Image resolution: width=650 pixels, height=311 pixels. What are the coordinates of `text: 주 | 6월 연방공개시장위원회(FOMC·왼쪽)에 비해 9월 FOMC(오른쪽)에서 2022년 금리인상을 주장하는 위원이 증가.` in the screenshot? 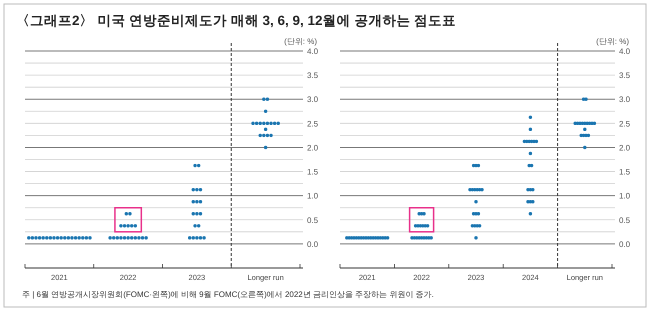 It's located at (228, 294).